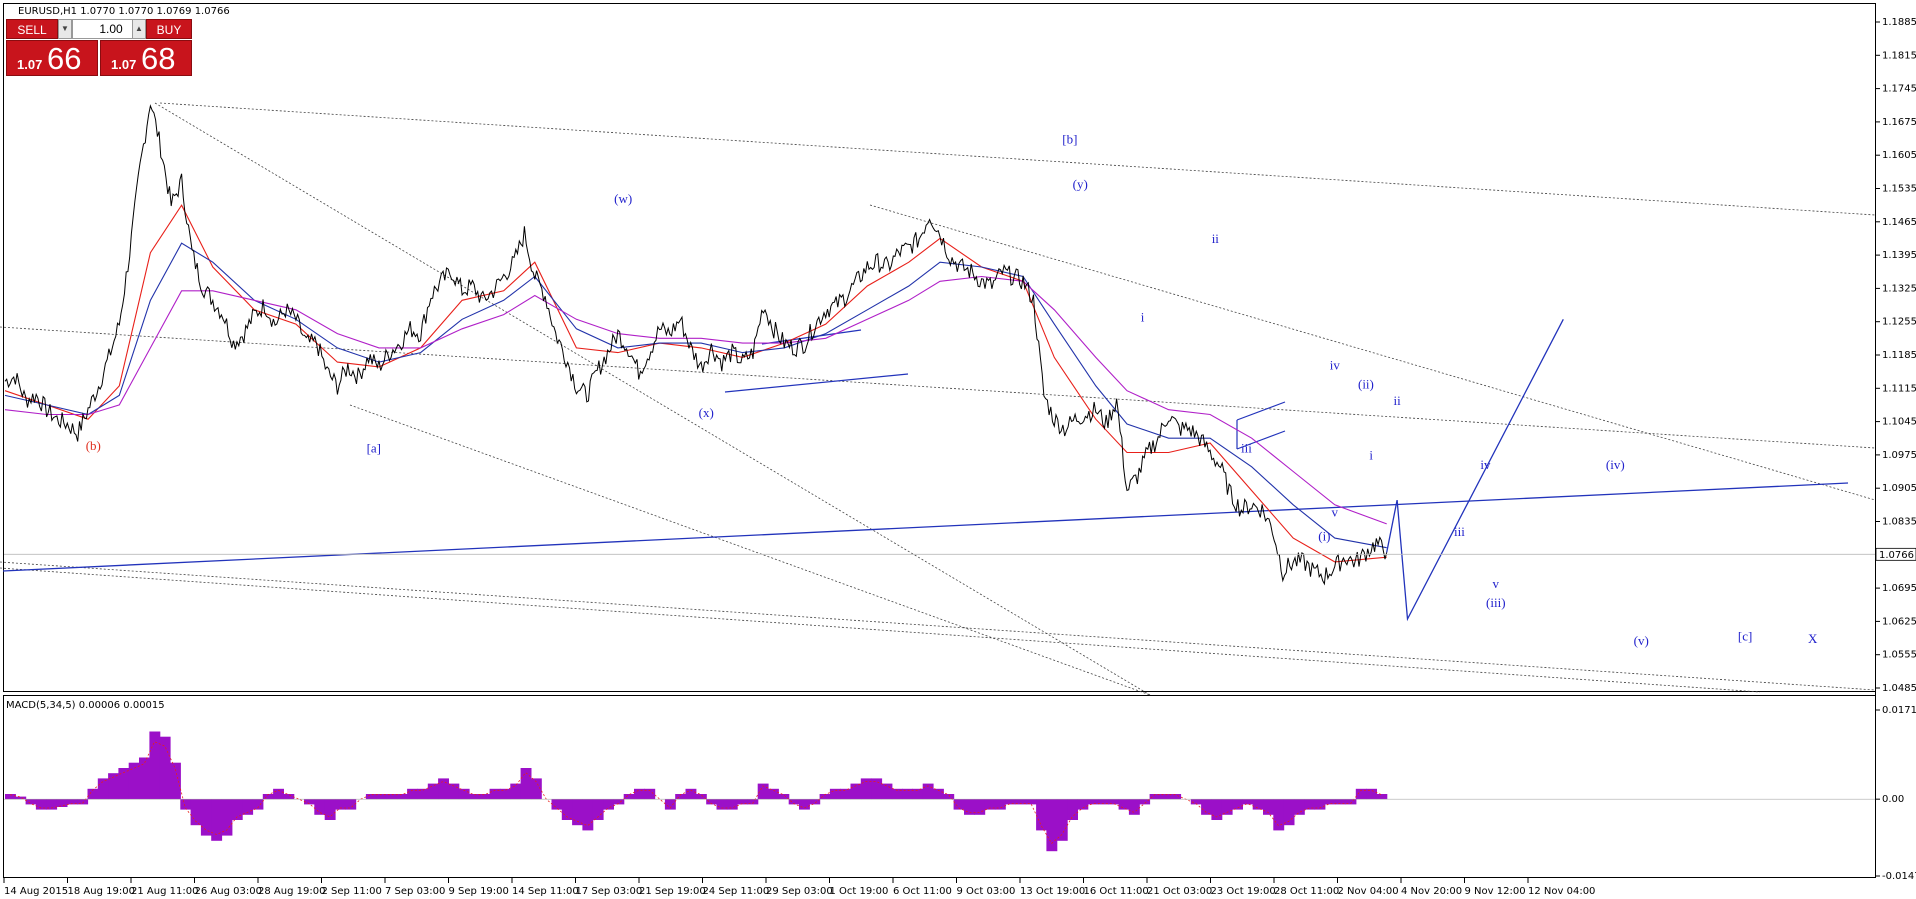 This screenshot has width=1916, height=899. What do you see at coordinates (169, 29) in the screenshot?
I see `buy-button: BUY` at bounding box center [169, 29].